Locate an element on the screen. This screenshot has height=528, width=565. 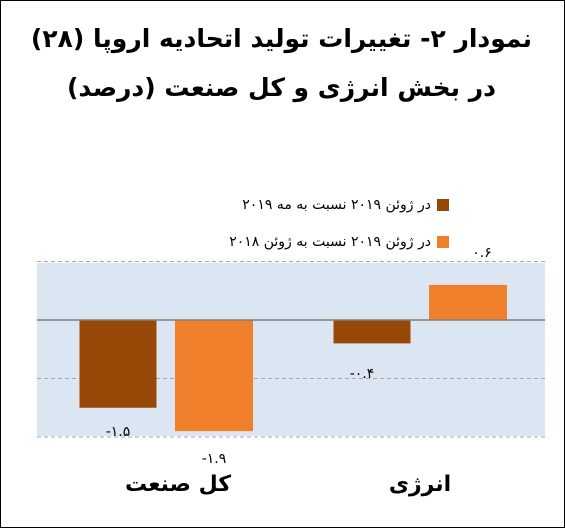
data-label-series-2-total-industry: -۱.۹ is located at coordinates (214, 459).